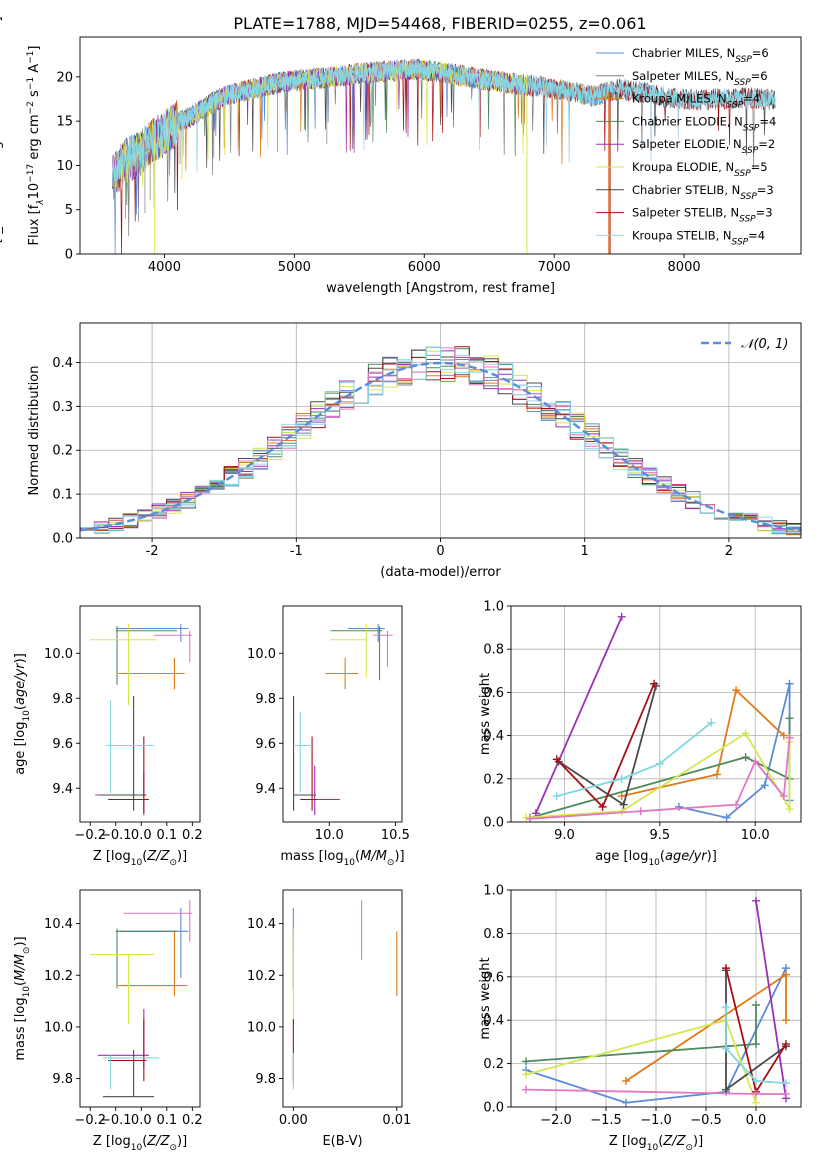 The height and width of the screenshot is (1170, 819). I want to click on x-tick-label: 0.0, so click(141, 835).